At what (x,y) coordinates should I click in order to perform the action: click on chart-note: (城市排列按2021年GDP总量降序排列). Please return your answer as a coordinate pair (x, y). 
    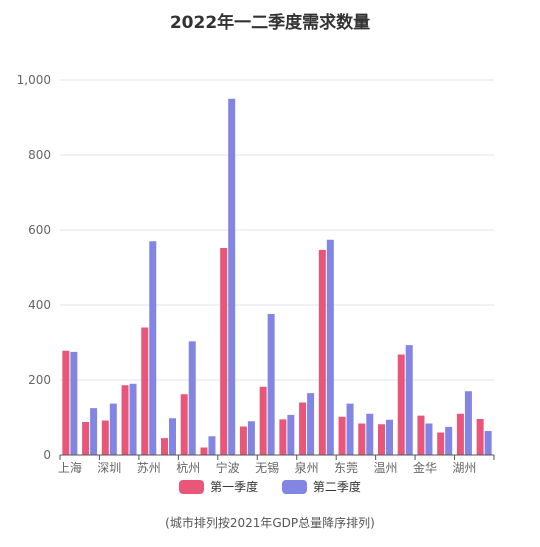
    Looking at the image, I should click on (270, 523).